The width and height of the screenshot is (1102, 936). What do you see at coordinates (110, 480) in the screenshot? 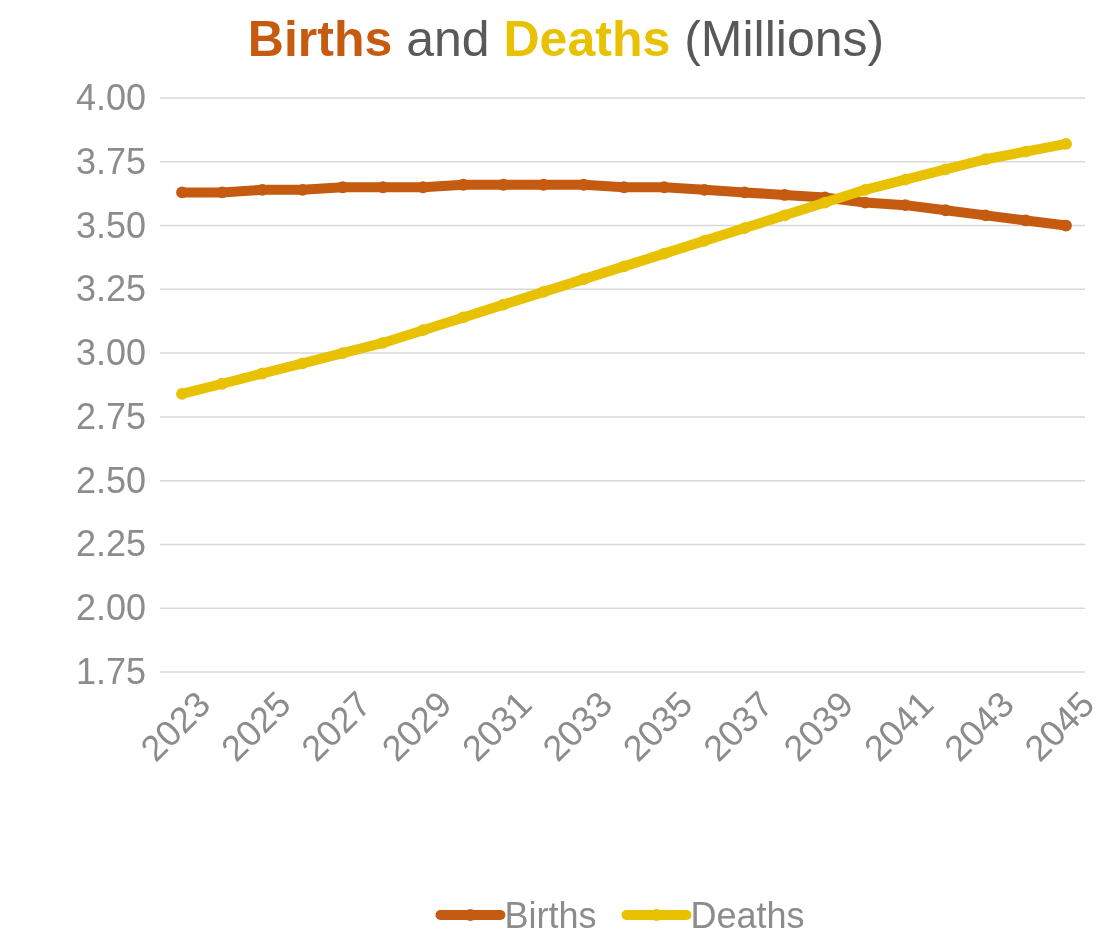
I see `y-tick-label: 2.50` at bounding box center [110, 480].